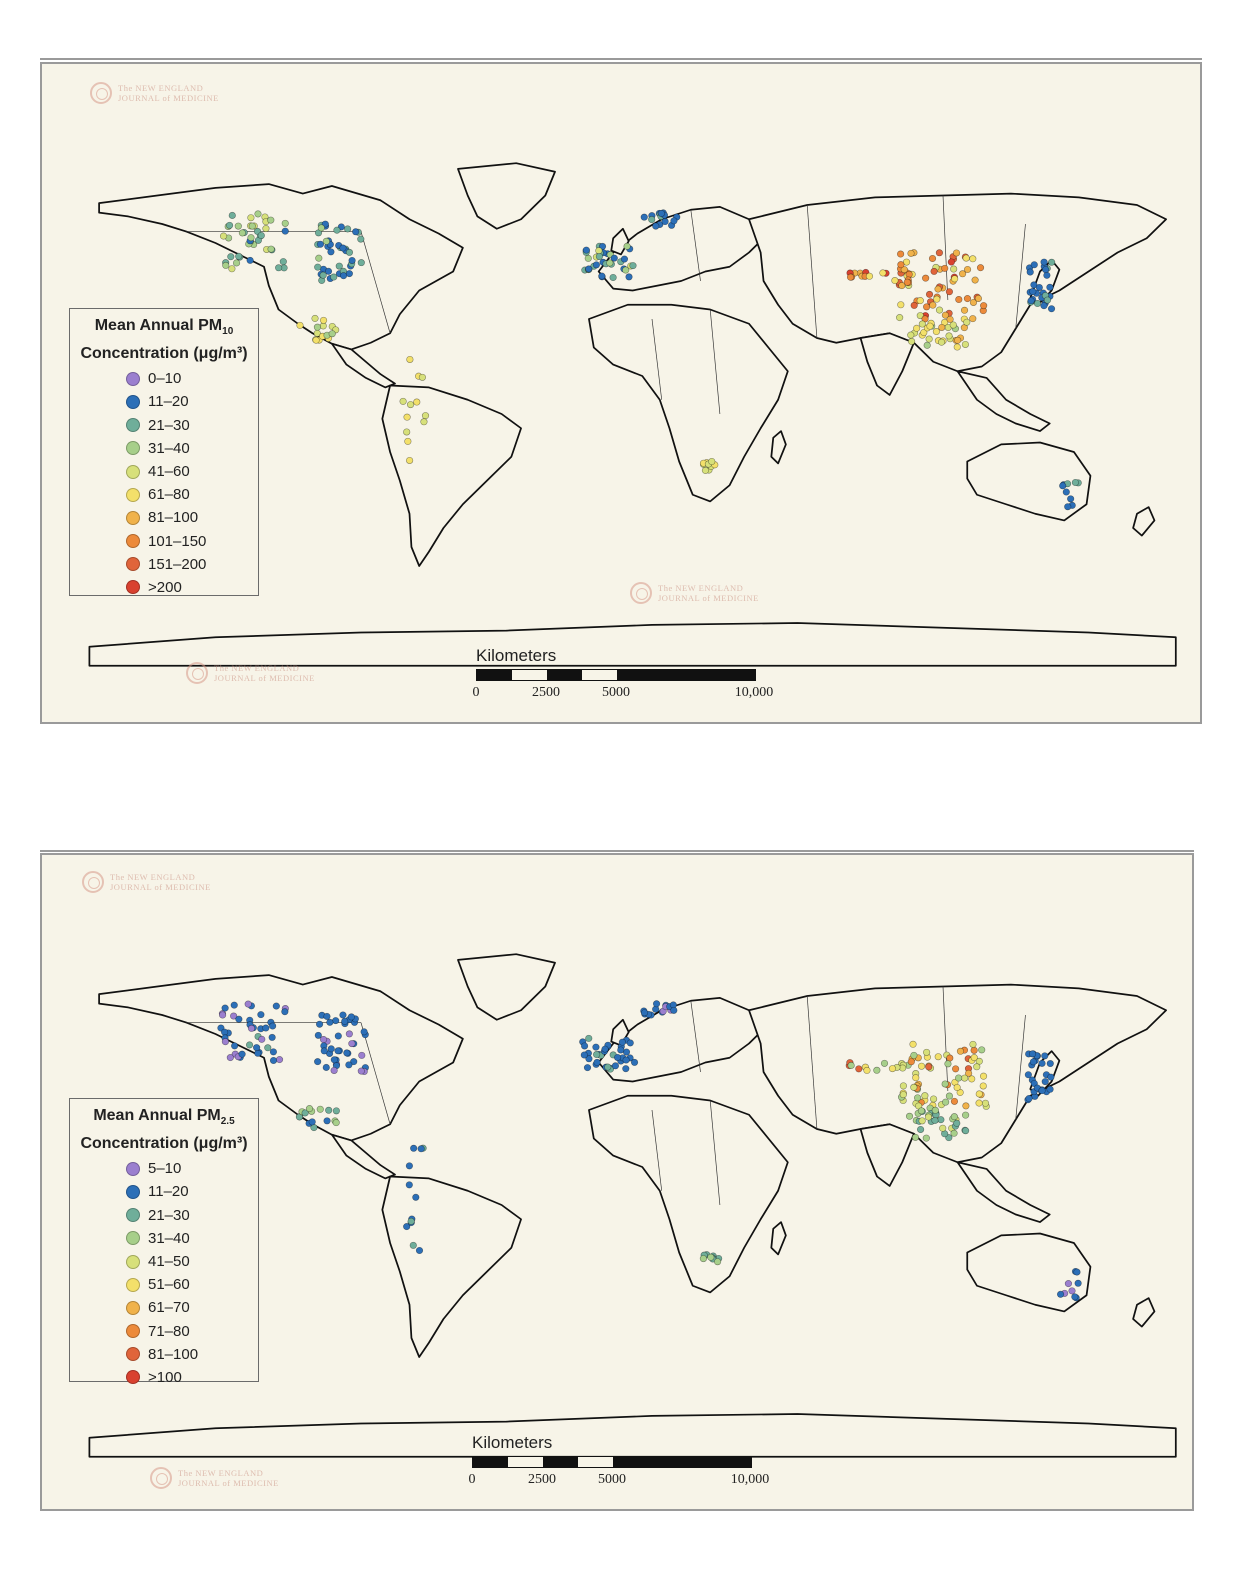 Image resolution: width=1242 pixels, height=1569 pixels. What do you see at coordinates (164, 340) in the screenshot?
I see `legend-title: Mean Annual PM10 Concentration (μg/m³)` at bounding box center [164, 340].